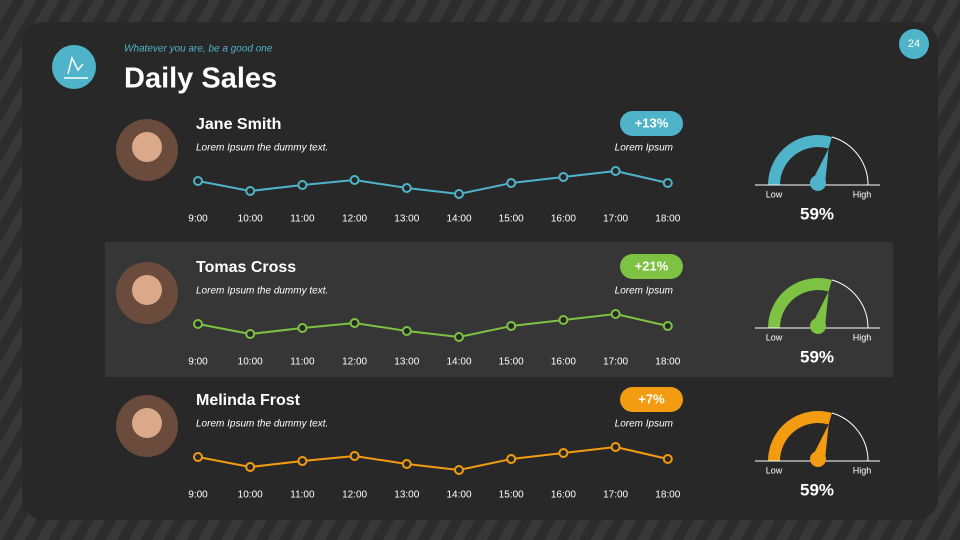 This screenshot has height=540, width=960. I want to click on person-name: Tomas Cross, so click(246, 267).